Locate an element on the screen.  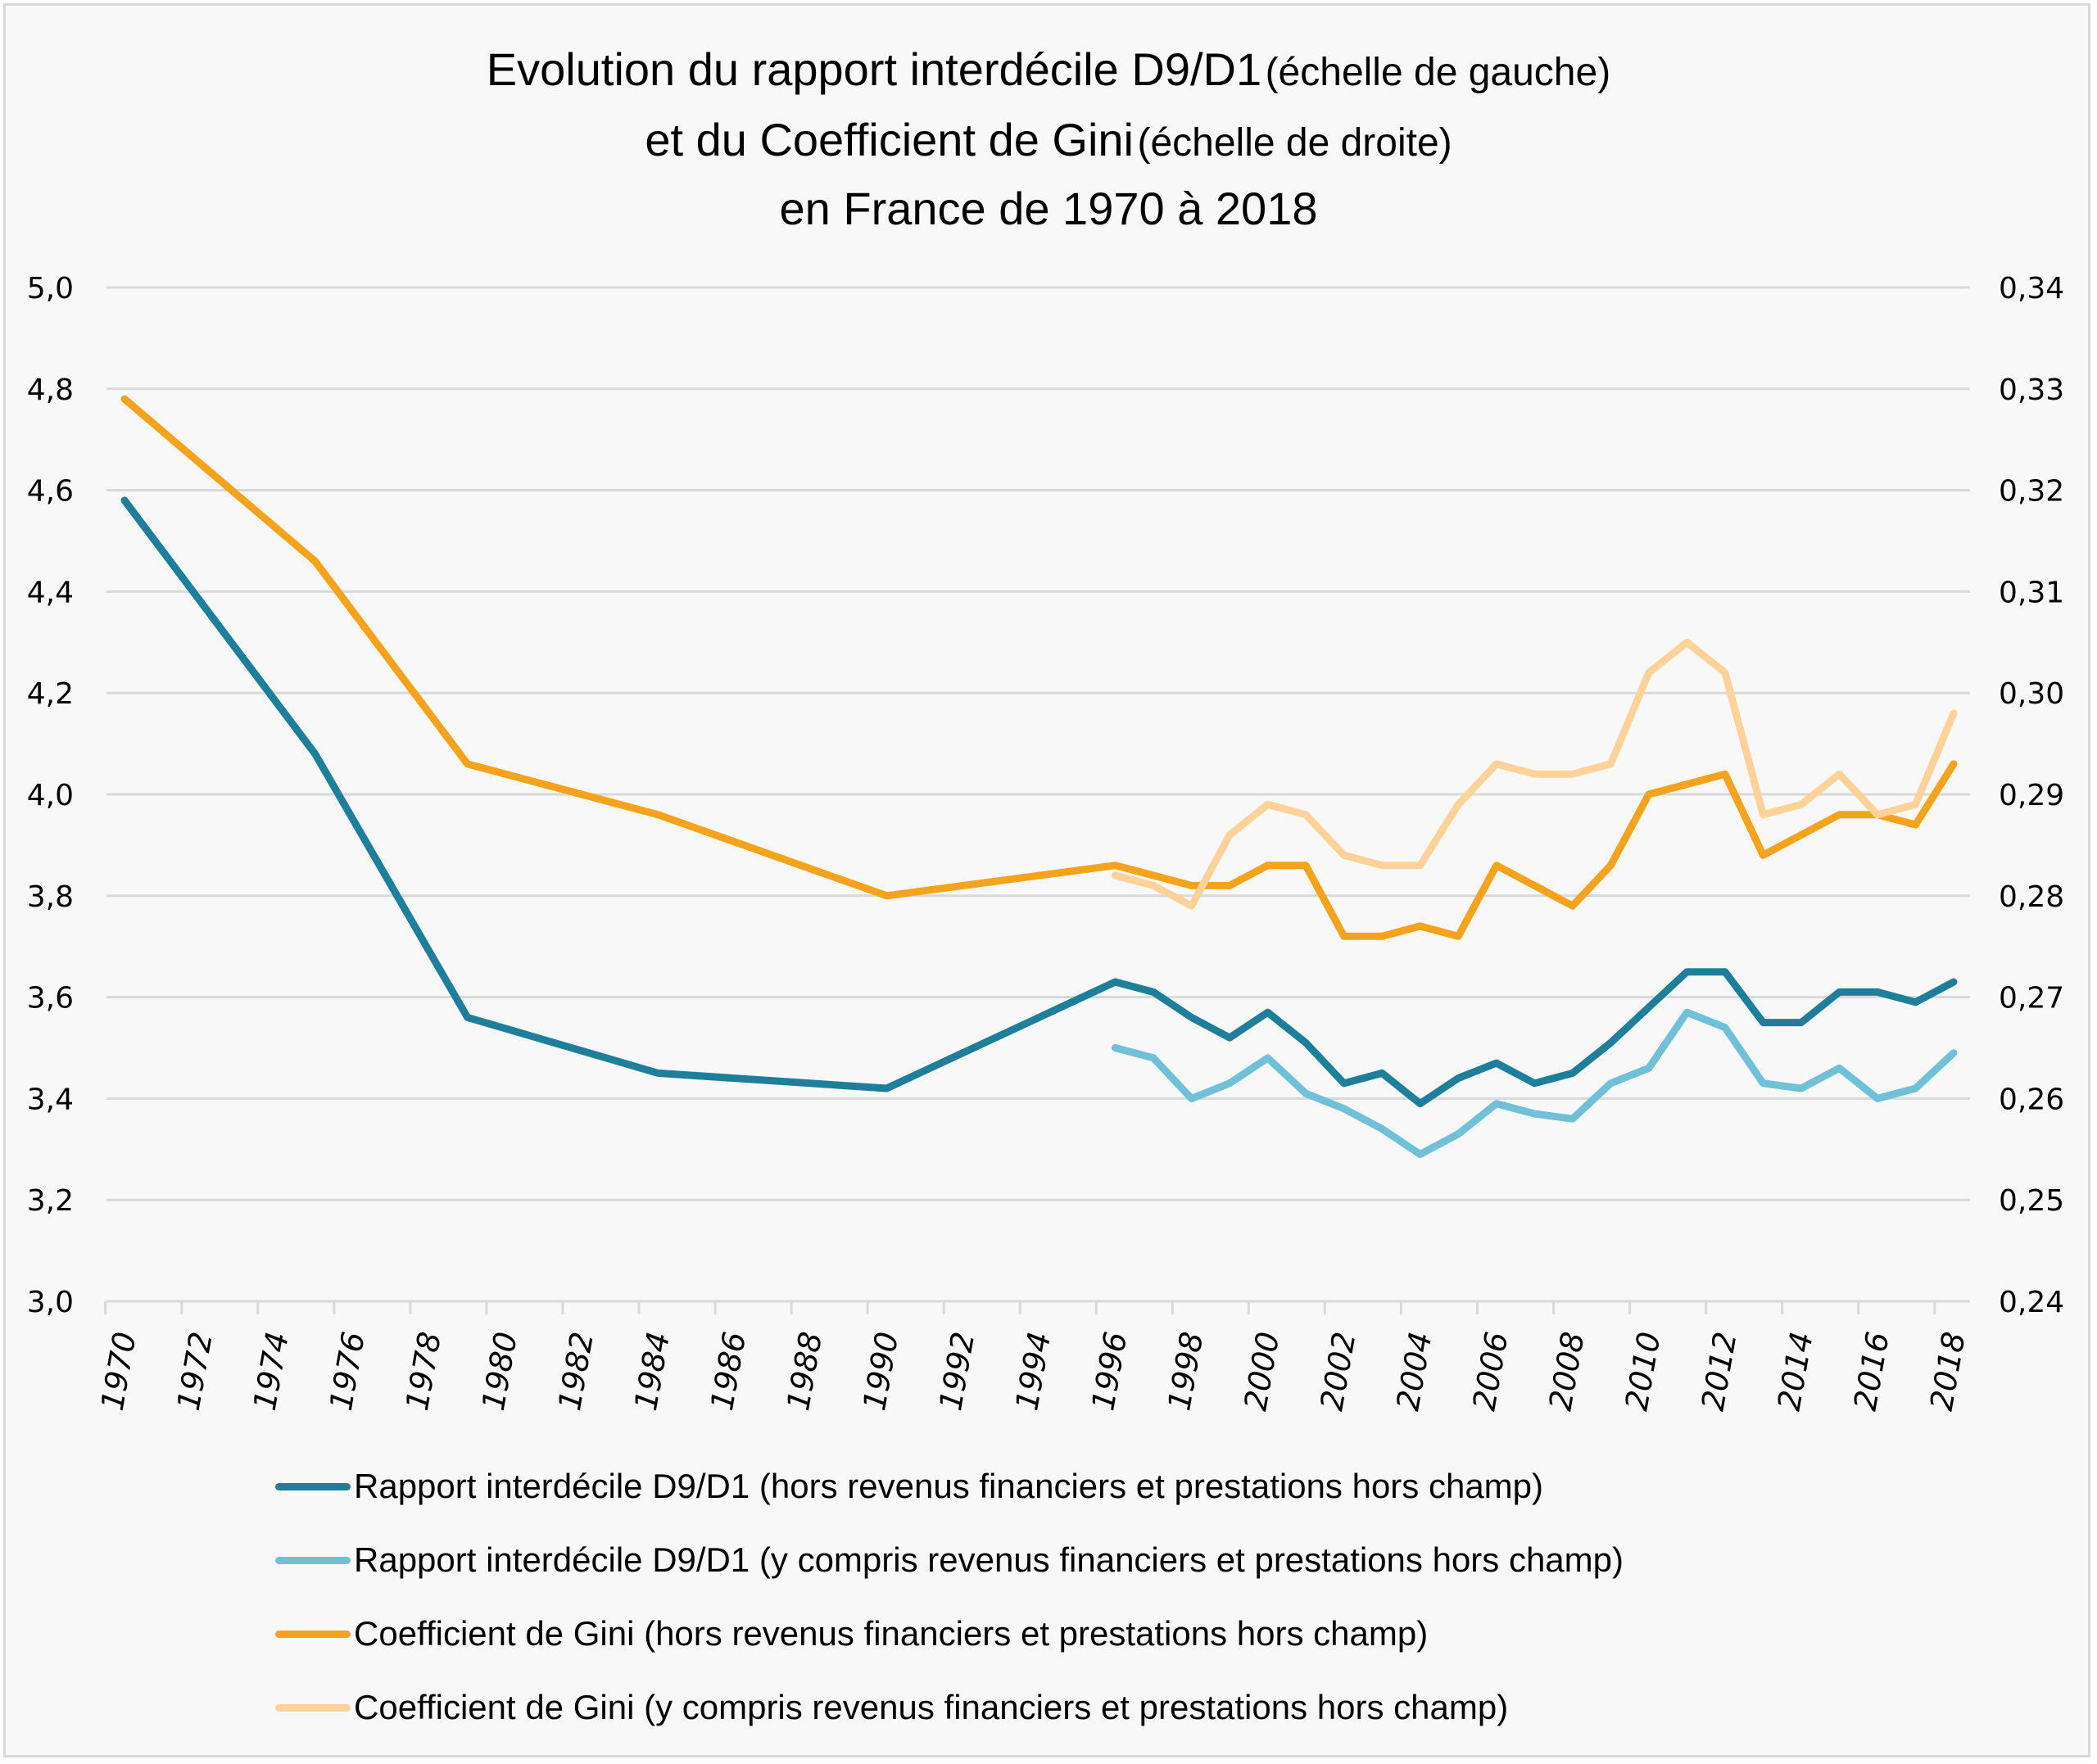
left-y-tick-label: 4,8 is located at coordinates (50, 390).